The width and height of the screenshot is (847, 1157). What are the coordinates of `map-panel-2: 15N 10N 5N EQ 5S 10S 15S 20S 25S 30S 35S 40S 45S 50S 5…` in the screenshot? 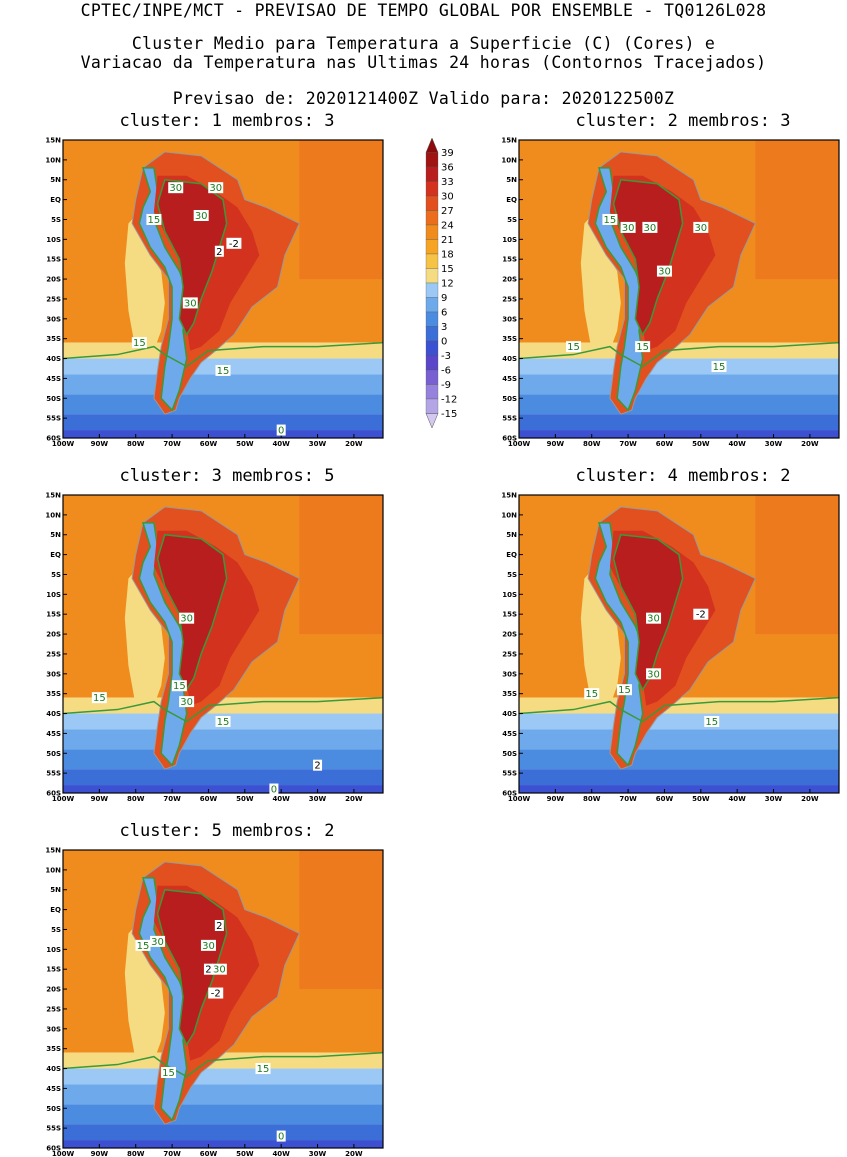 It's located at (670, 292).